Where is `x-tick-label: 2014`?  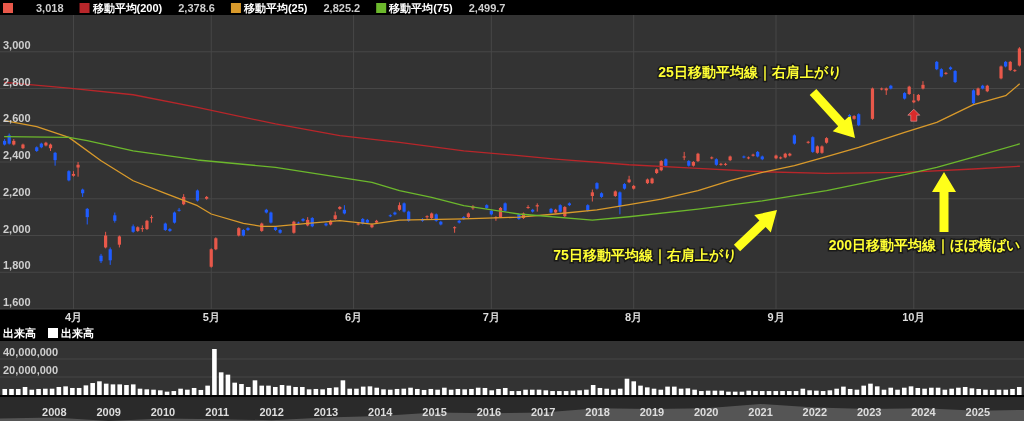 x-tick-label: 2014 is located at coordinates (381, 412).